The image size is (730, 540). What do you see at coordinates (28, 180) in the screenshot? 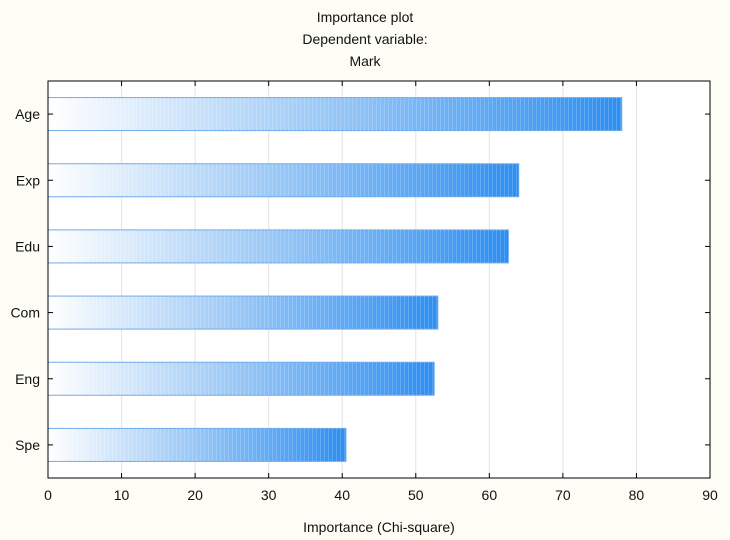
I see `y-tick-label-exp: Exp` at bounding box center [28, 180].